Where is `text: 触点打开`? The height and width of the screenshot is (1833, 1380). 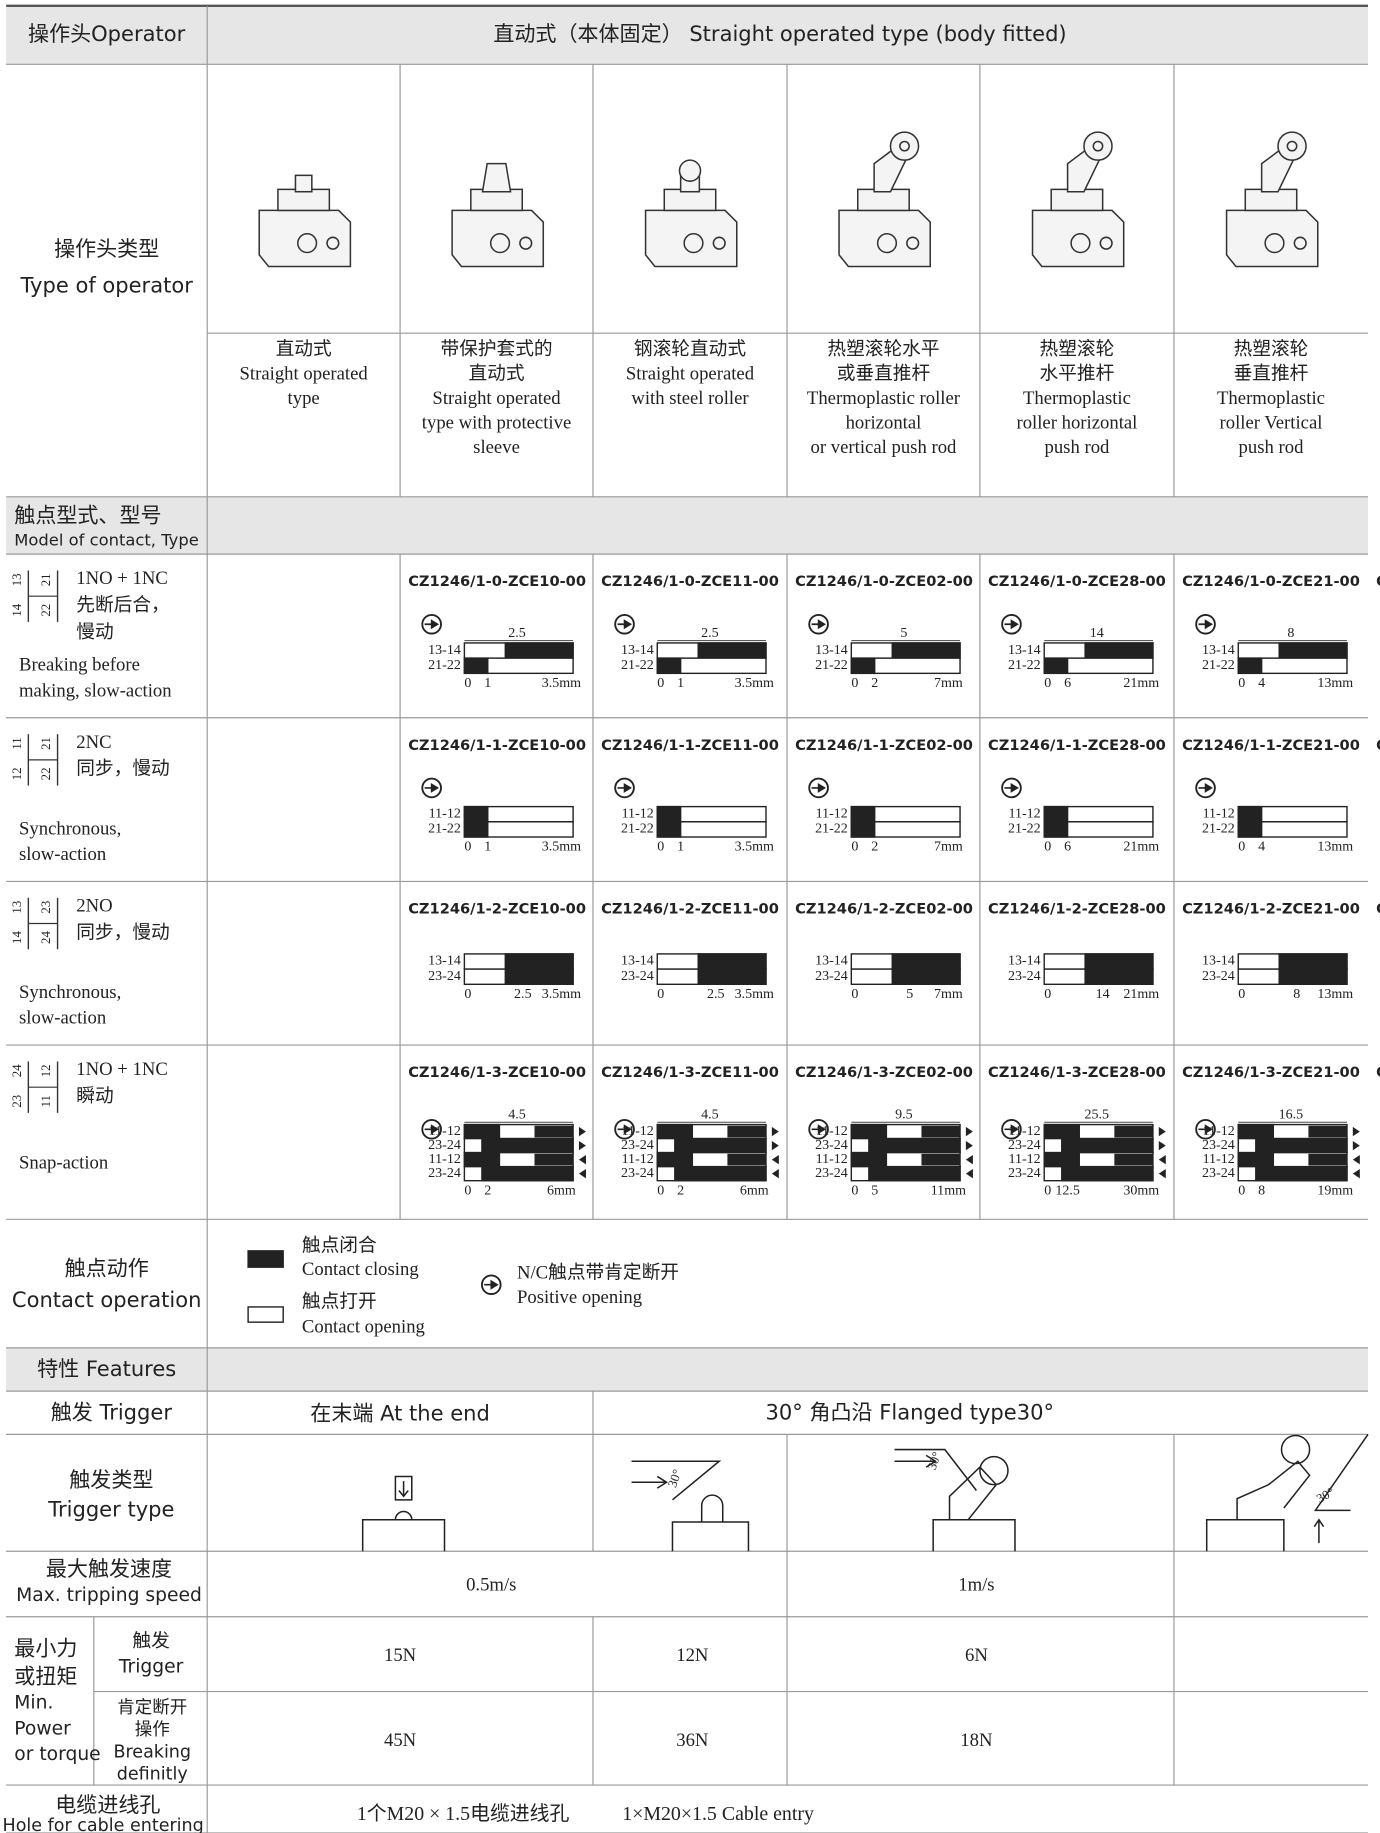 text: 触点打开 is located at coordinates (339, 1302).